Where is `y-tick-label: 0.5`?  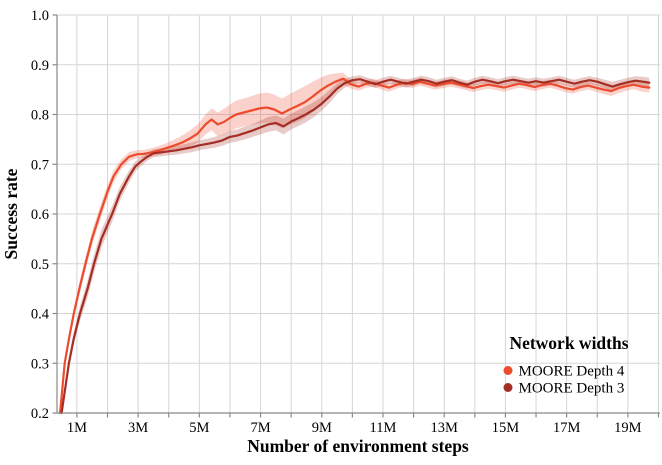 y-tick-label: 0.5 is located at coordinates (40, 265).